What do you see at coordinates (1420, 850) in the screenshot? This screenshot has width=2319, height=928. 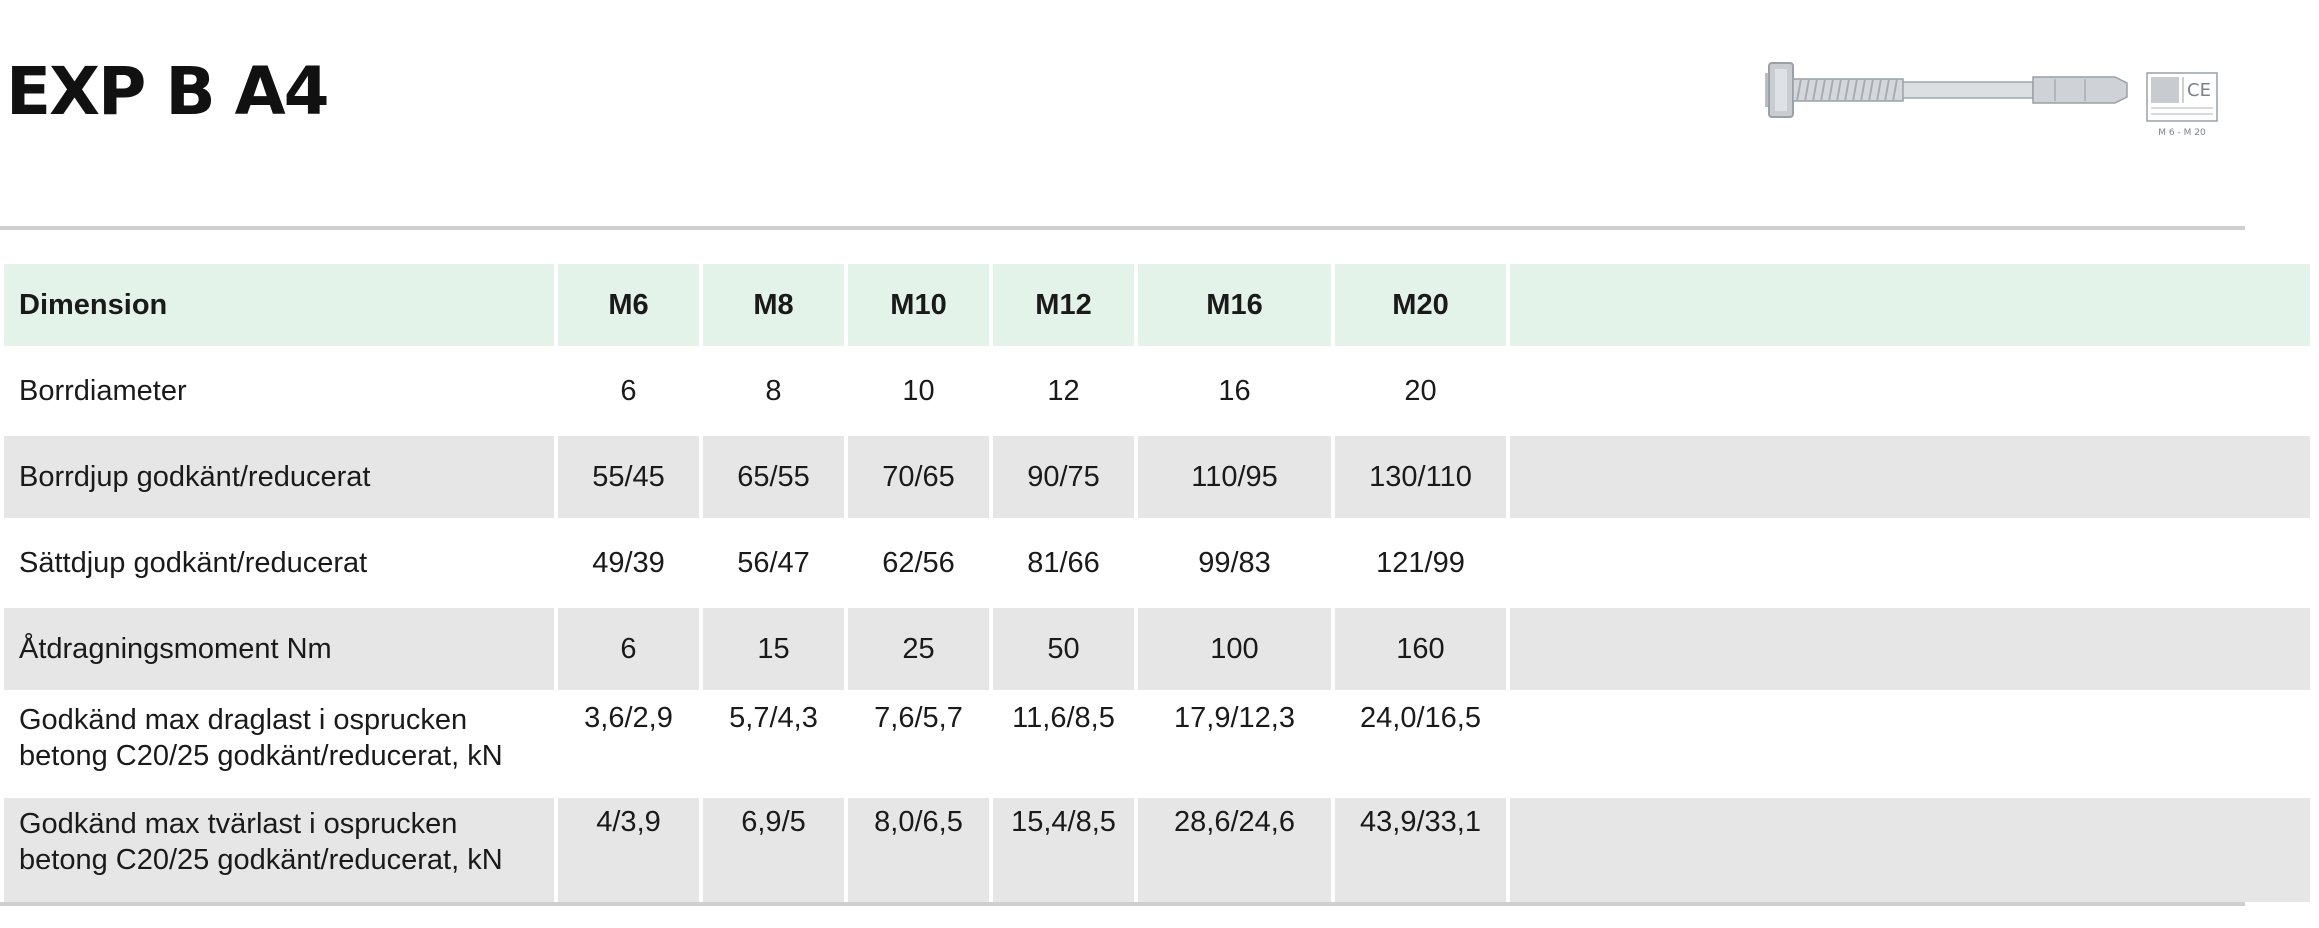 I see `table-cell: 43,9/33,1` at bounding box center [1420, 850].